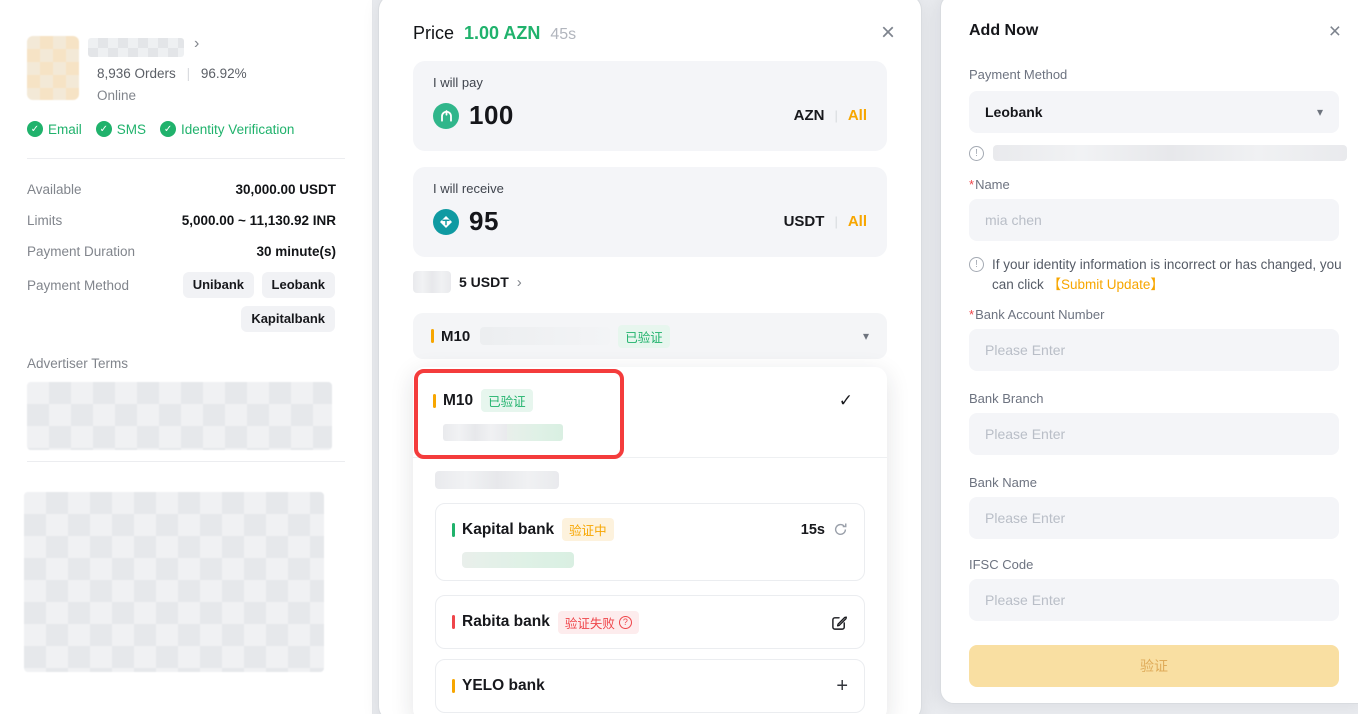  Describe the element at coordinates (1154, 600) in the screenshot. I see `ifsc-code-input` at that location.